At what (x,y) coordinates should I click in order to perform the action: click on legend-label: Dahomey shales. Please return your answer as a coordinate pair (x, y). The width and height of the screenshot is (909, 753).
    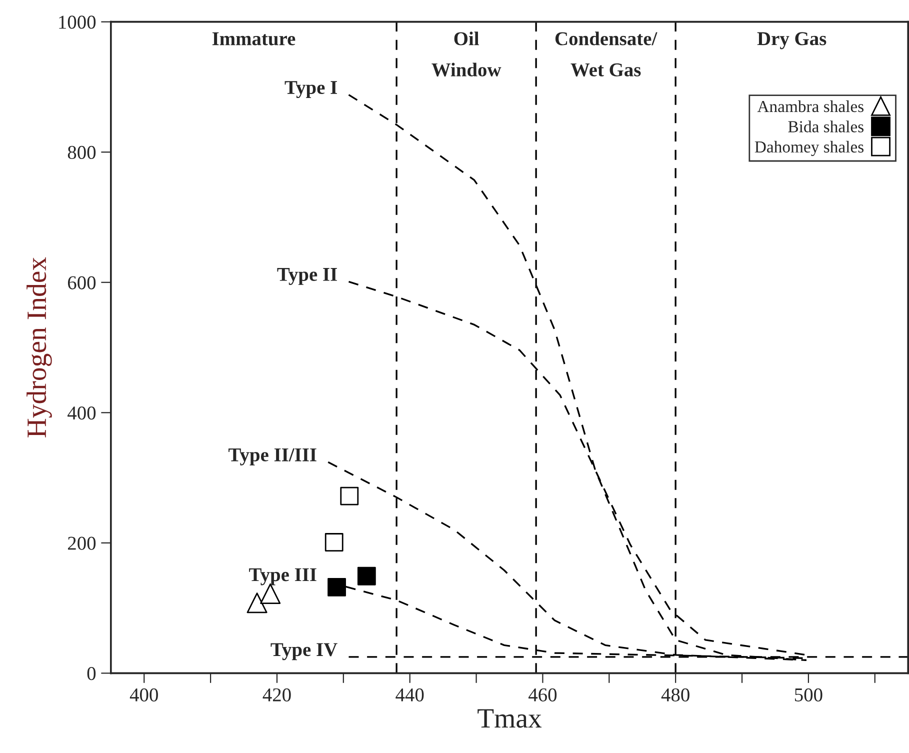
    Looking at the image, I should click on (809, 148).